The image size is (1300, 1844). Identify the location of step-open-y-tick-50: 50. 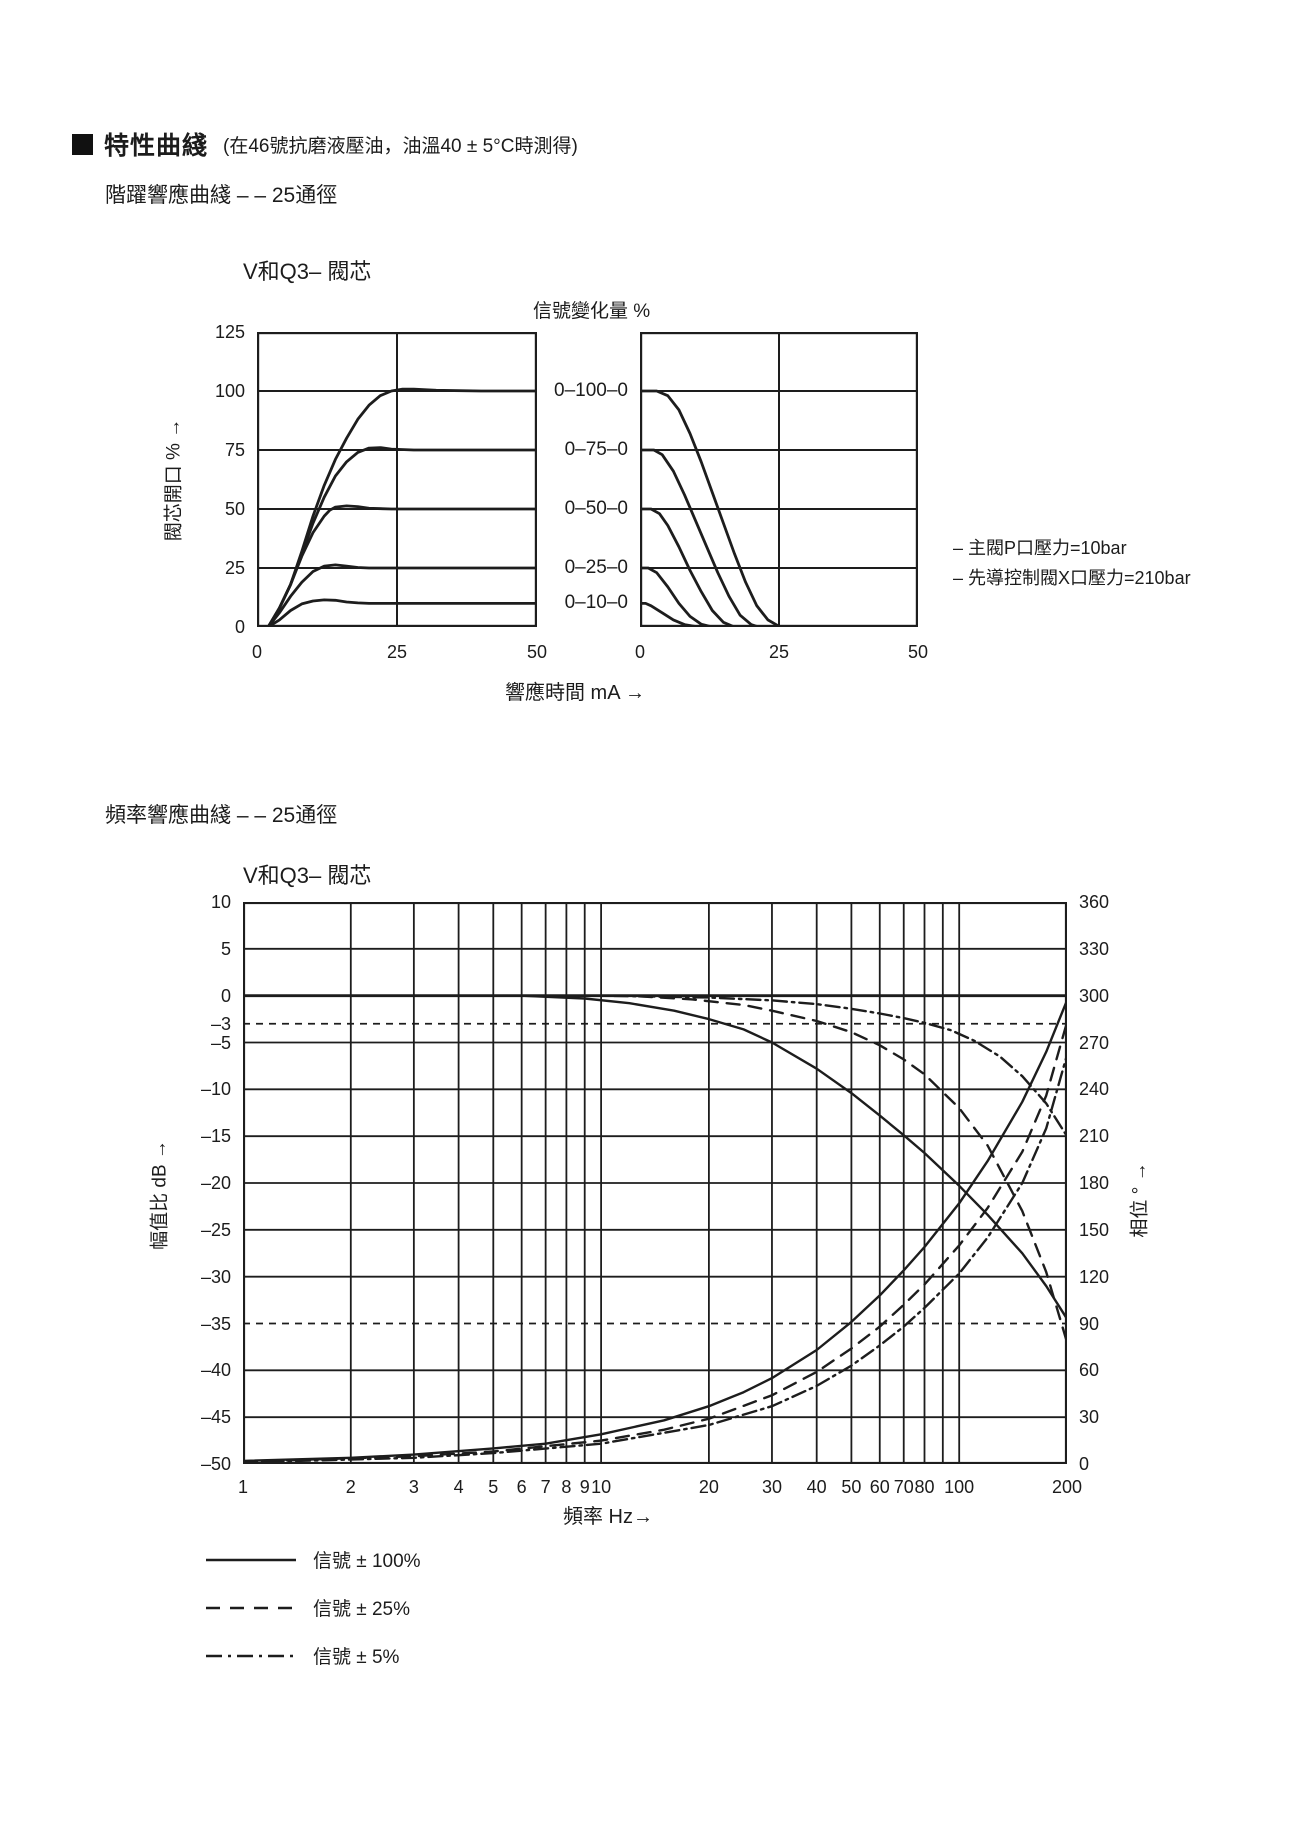
(234, 509).